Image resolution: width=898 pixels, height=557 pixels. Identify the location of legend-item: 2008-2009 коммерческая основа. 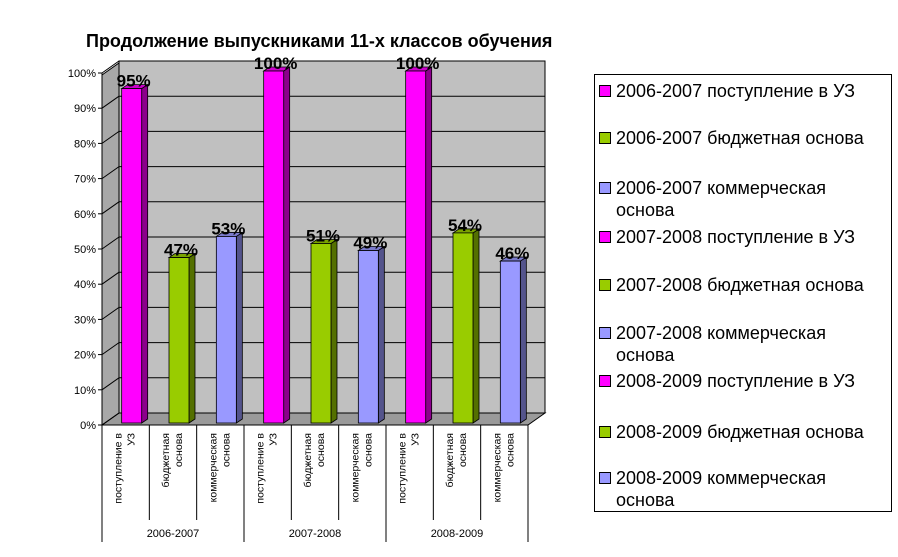
(743, 489).